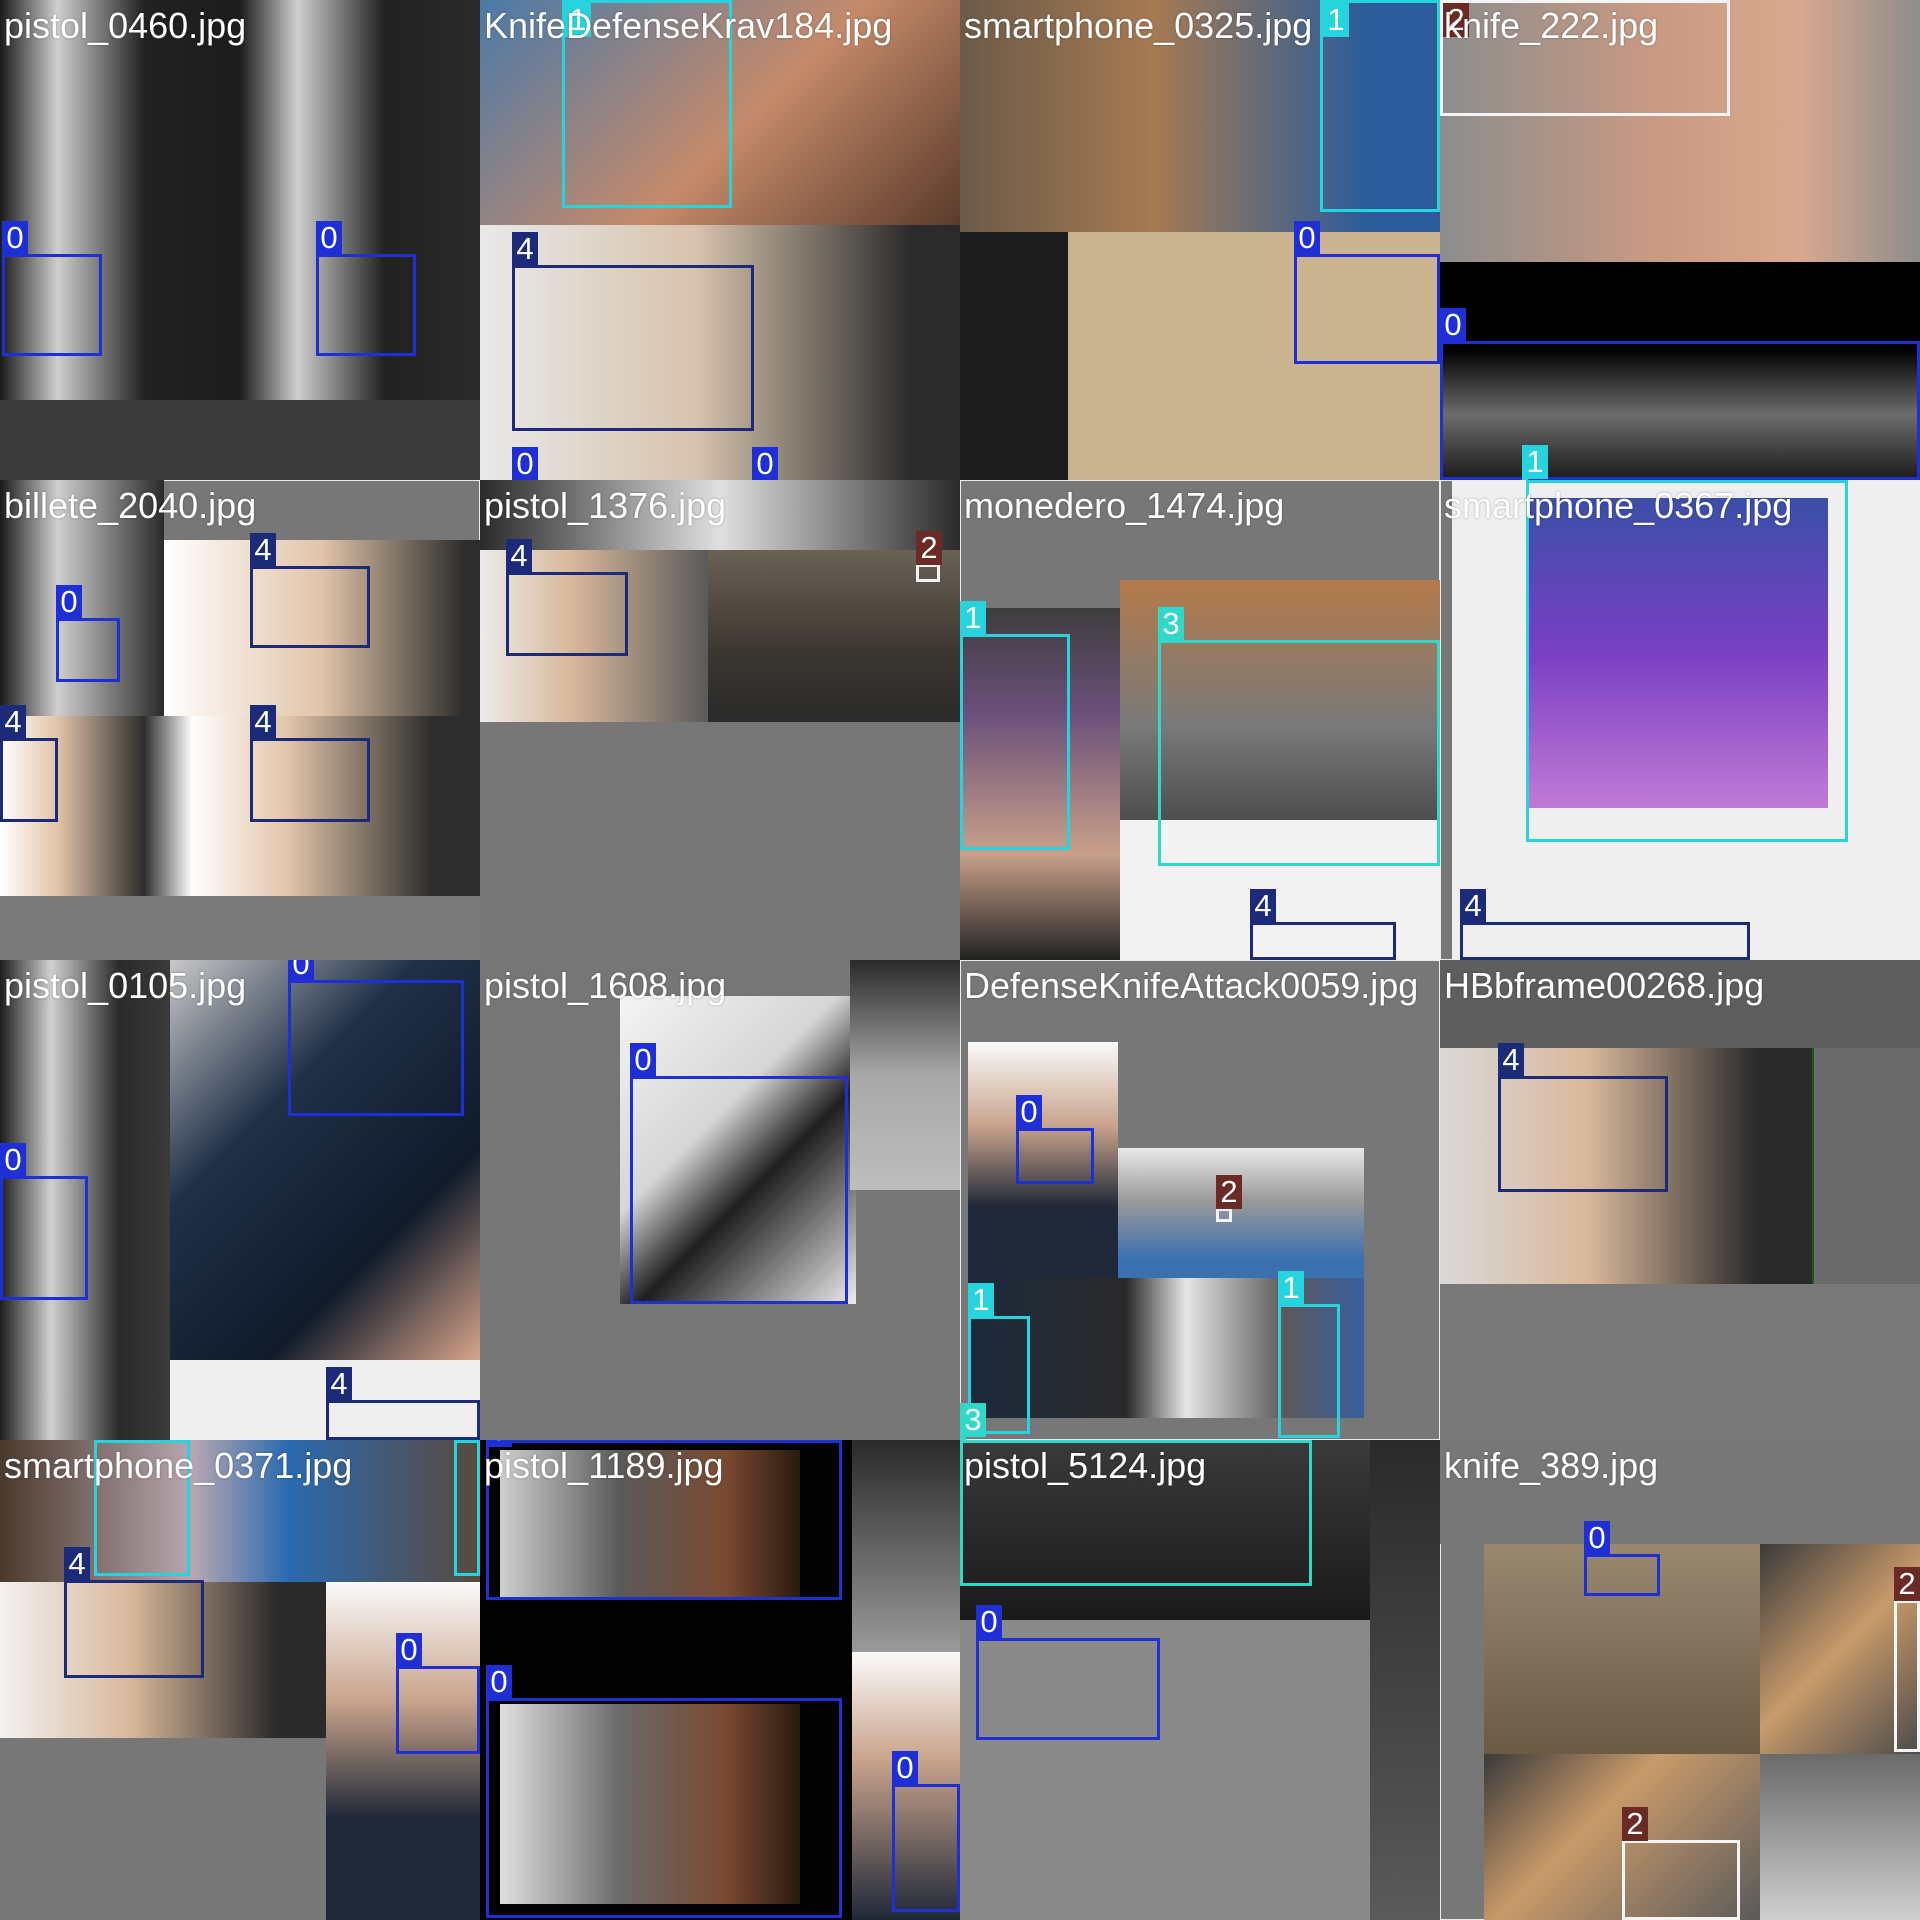  I want to click on filename-label: pistol_5124.jpg, so click(1085, 1466).